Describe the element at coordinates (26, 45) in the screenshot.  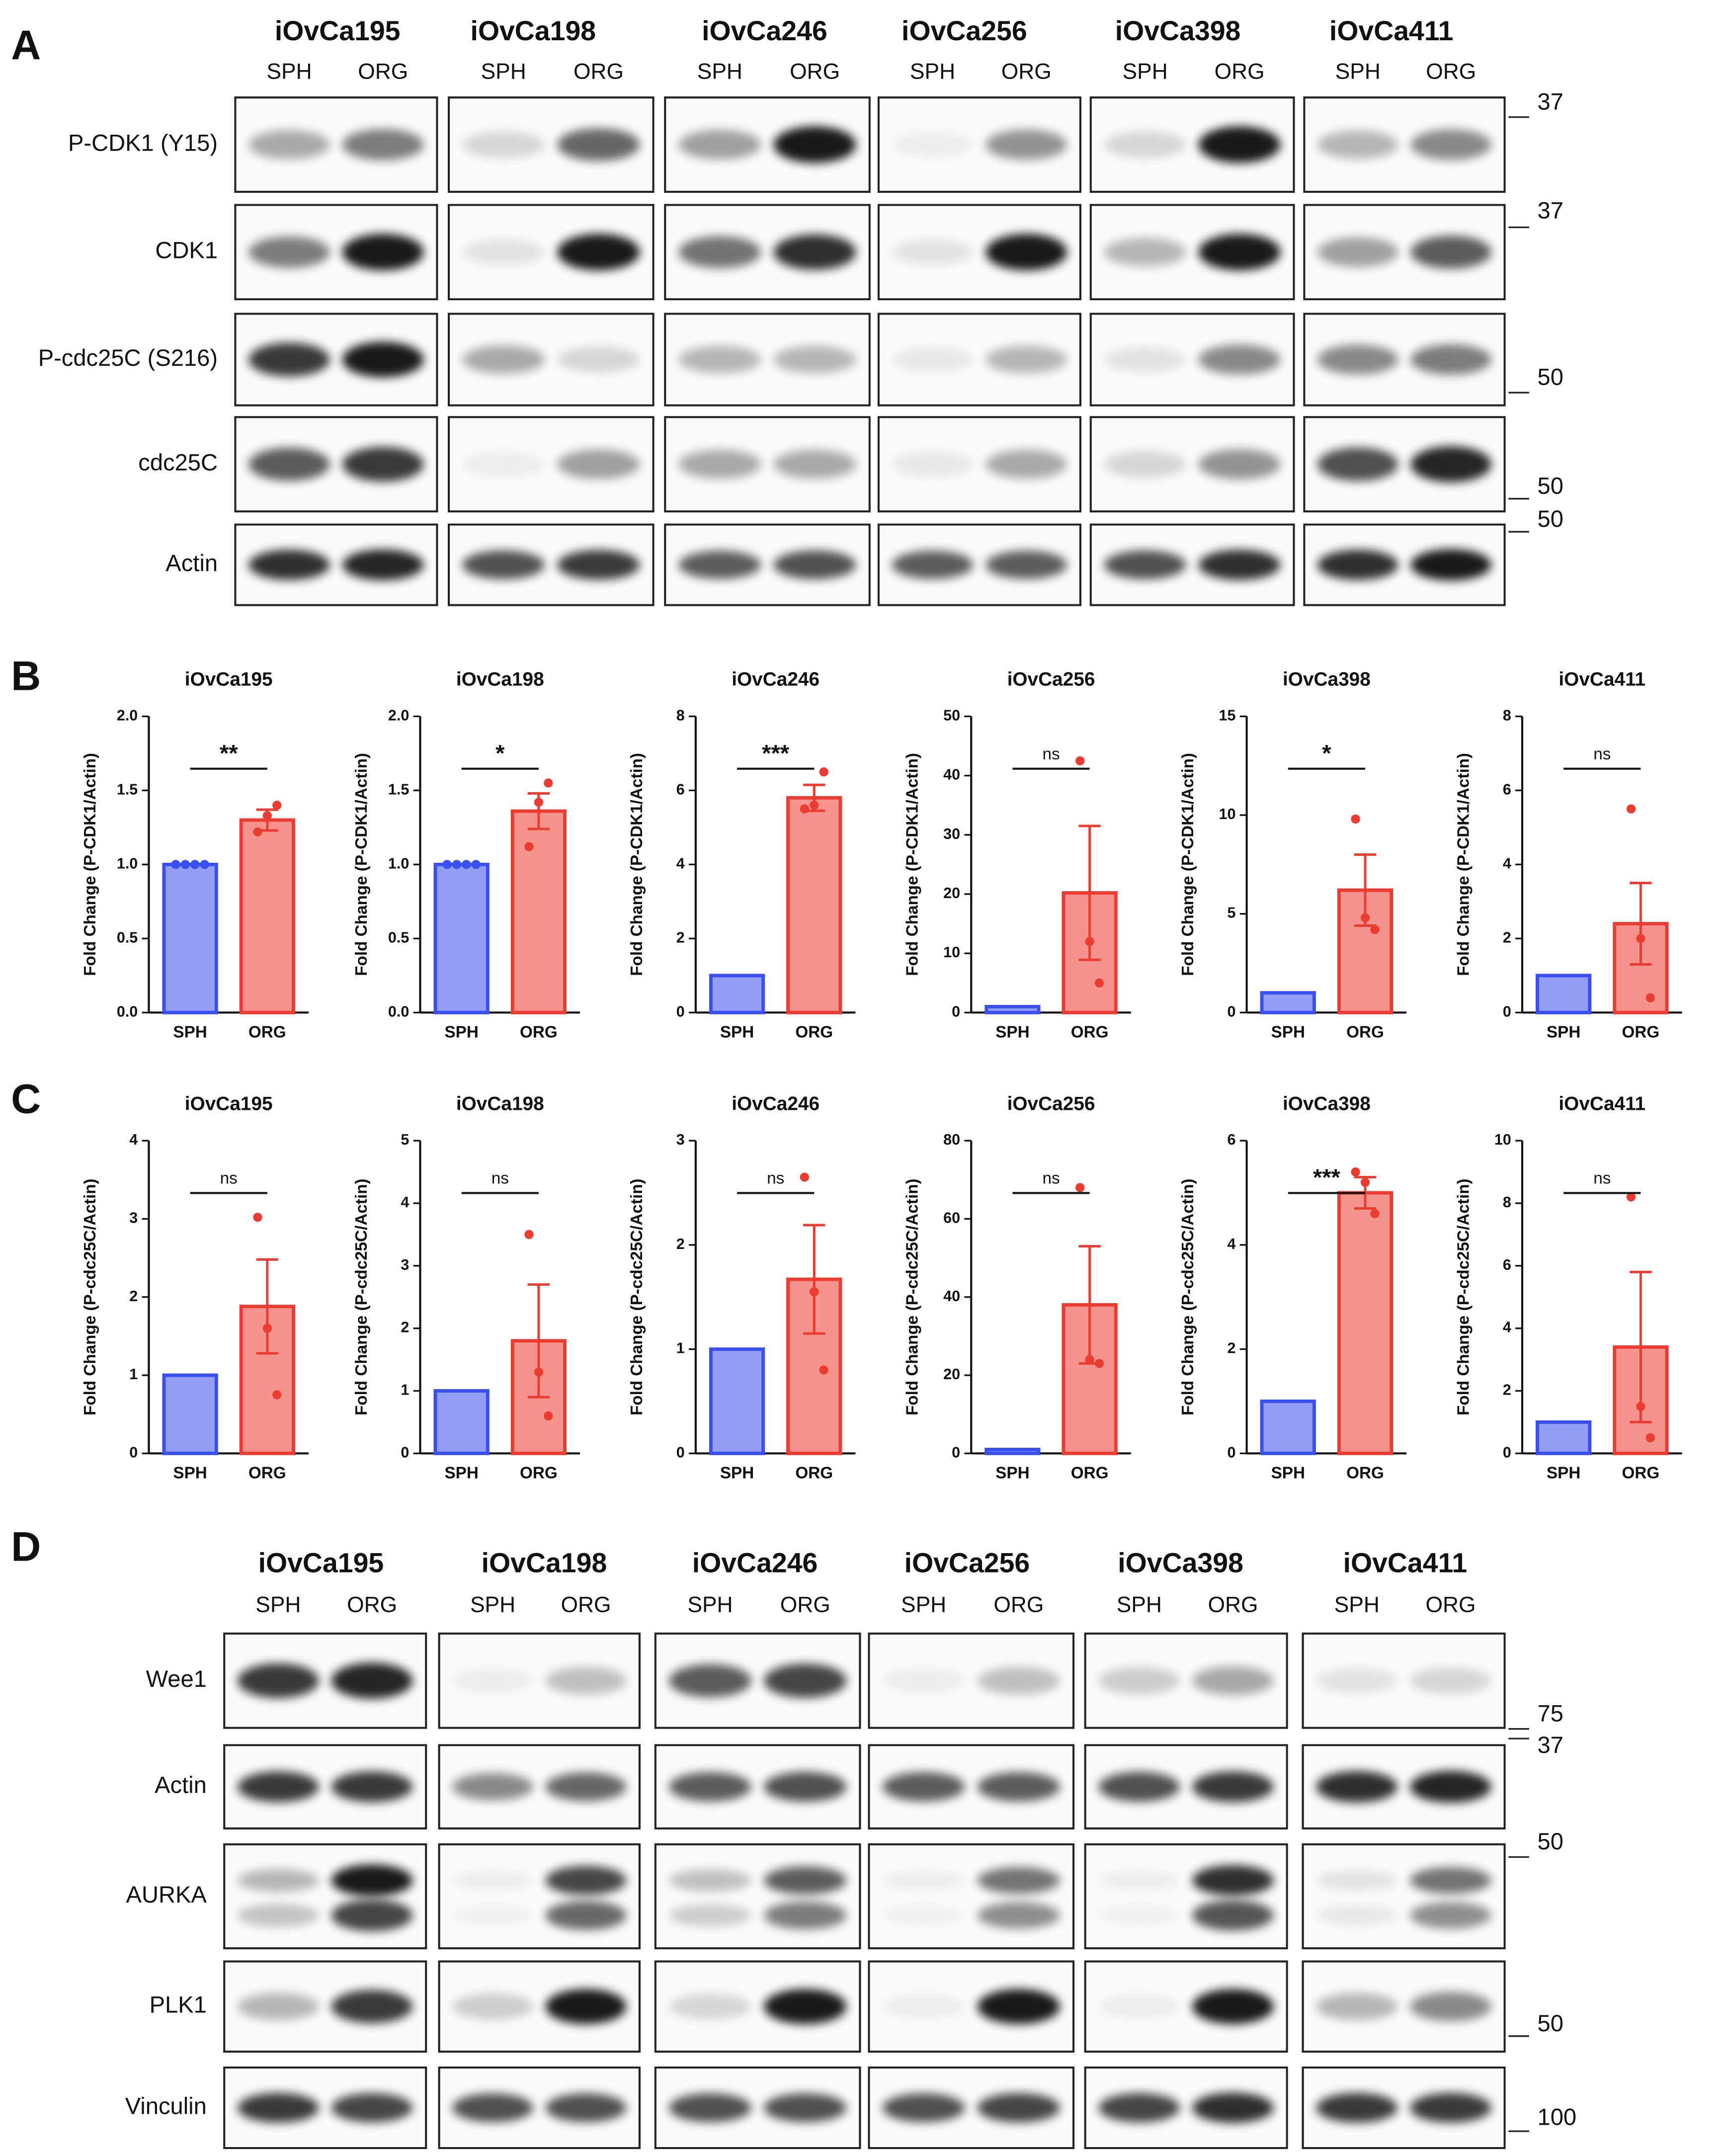
I see `panel-label: A` at that location.